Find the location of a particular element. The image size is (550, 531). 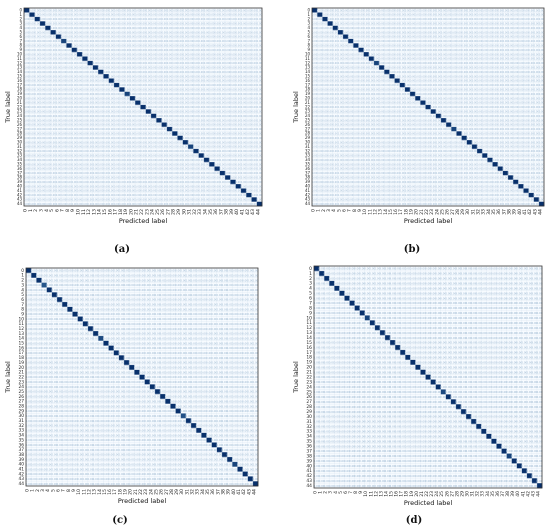

x-tick-label: 19 is located at coordinates (412, 212).